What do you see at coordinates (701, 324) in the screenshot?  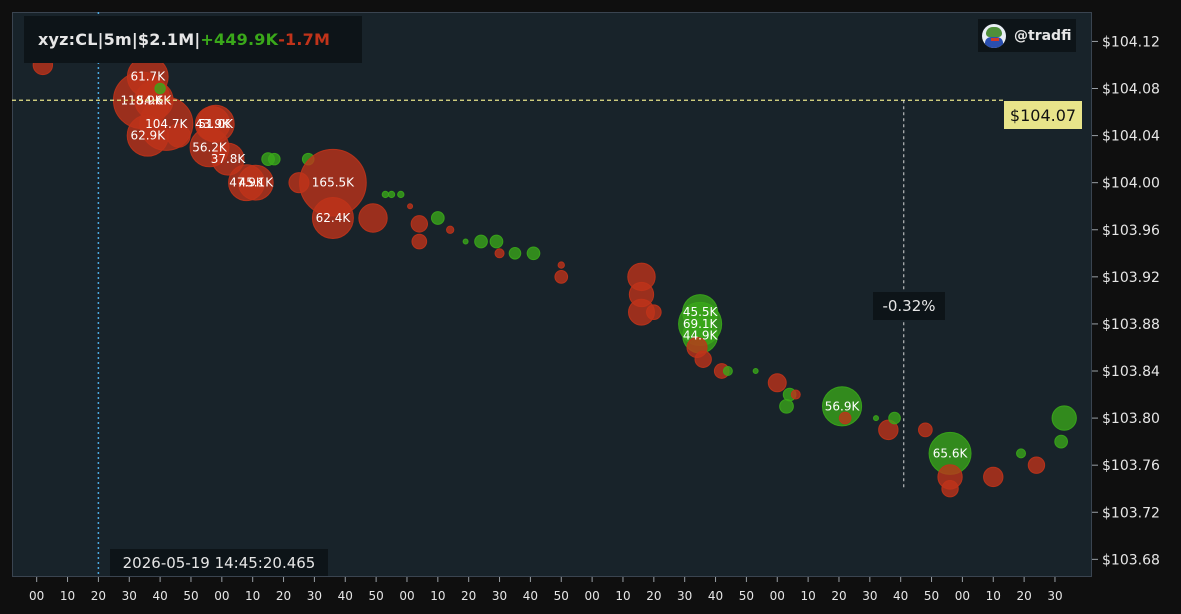 I see `trade-volume-label: 69.1K` at bounding box center [701, 324].